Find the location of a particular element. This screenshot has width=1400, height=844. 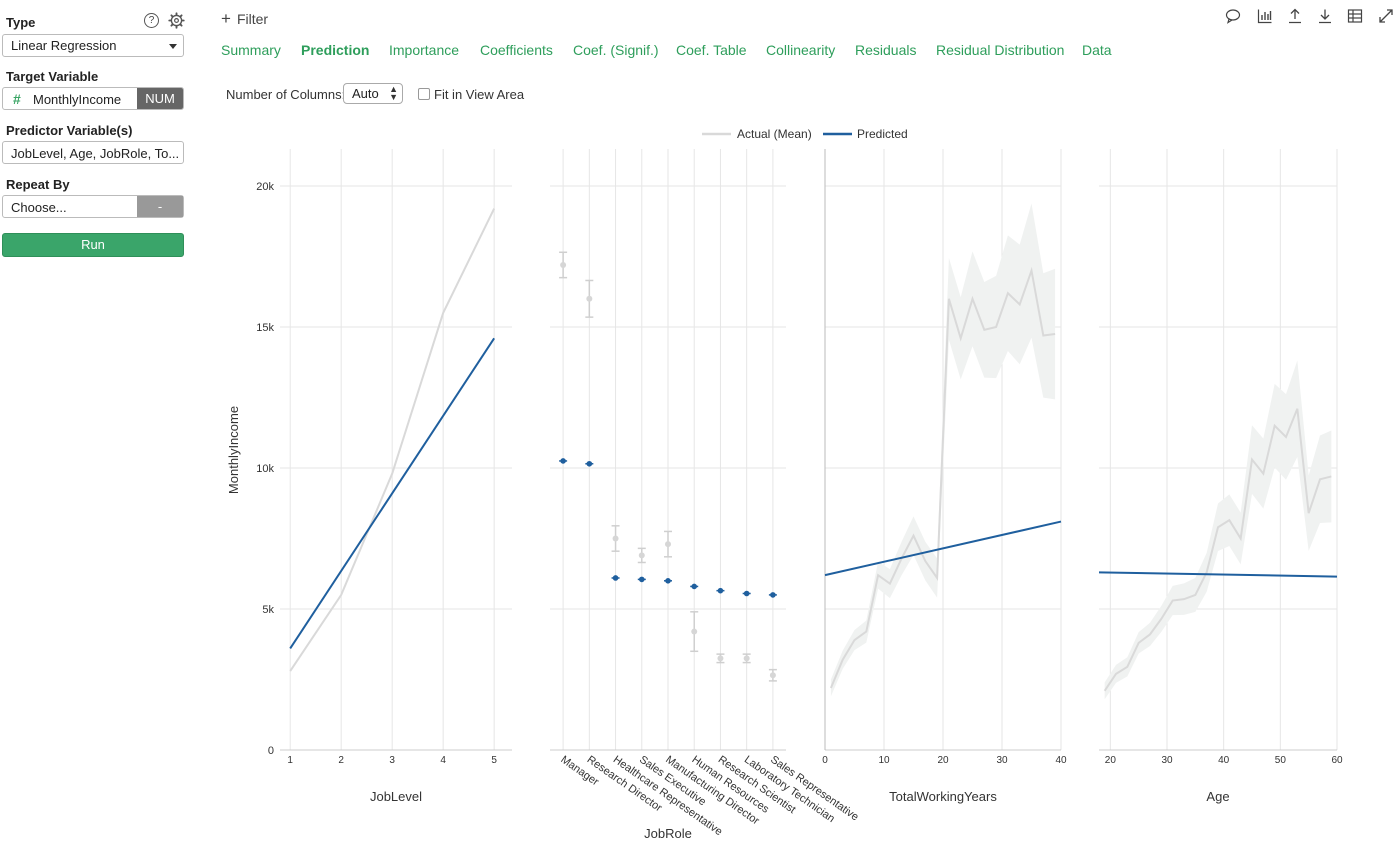

tab-data: Data is located at coordinates (1097, 50).